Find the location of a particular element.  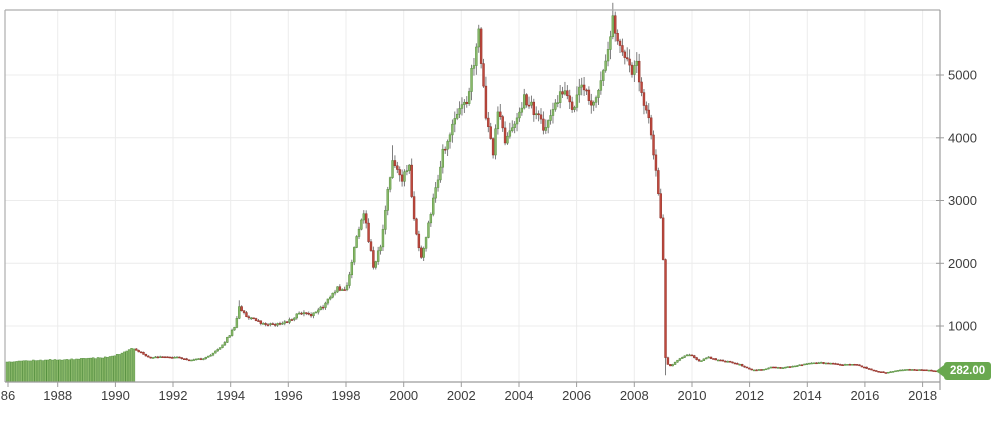

x-axis-label: 2016 is located at coordinates (864, 395).